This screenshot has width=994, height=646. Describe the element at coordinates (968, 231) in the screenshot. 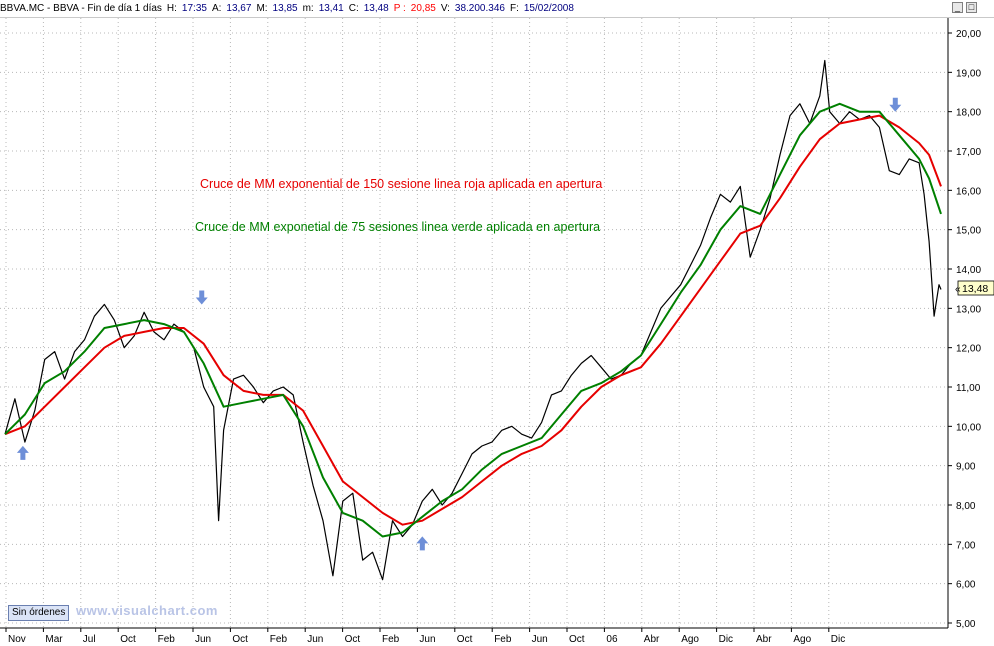

I see `y-tick-label: 15,00` at that location.